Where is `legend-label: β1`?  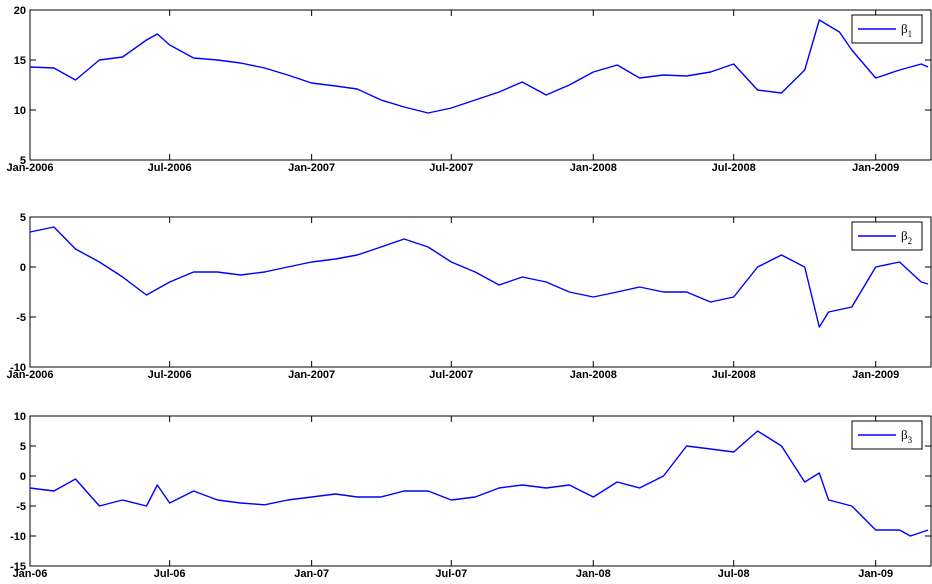
legend-label: β1 is located at coordinates (906, 30).